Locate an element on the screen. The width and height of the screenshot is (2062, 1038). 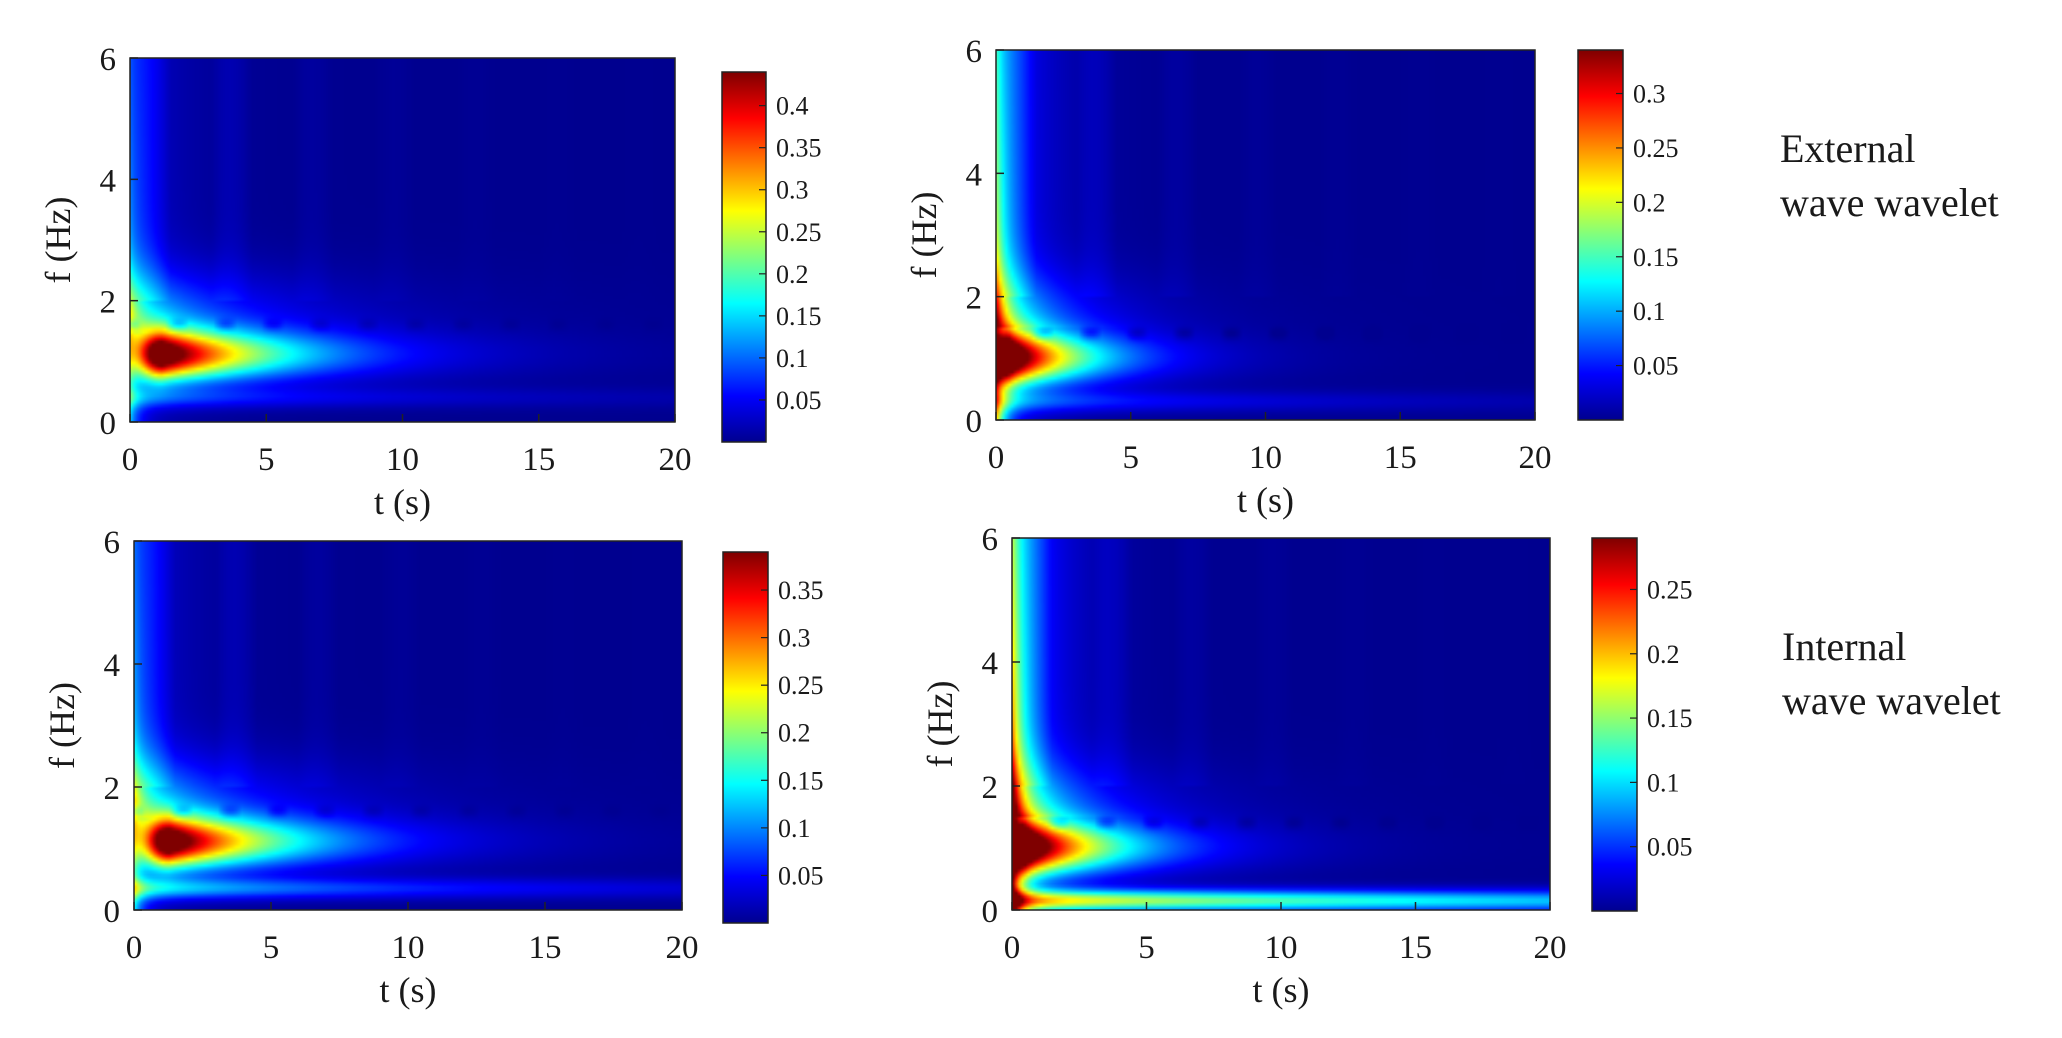
row-label-external: External wave wavelet is located at coordinates (1889, 175).